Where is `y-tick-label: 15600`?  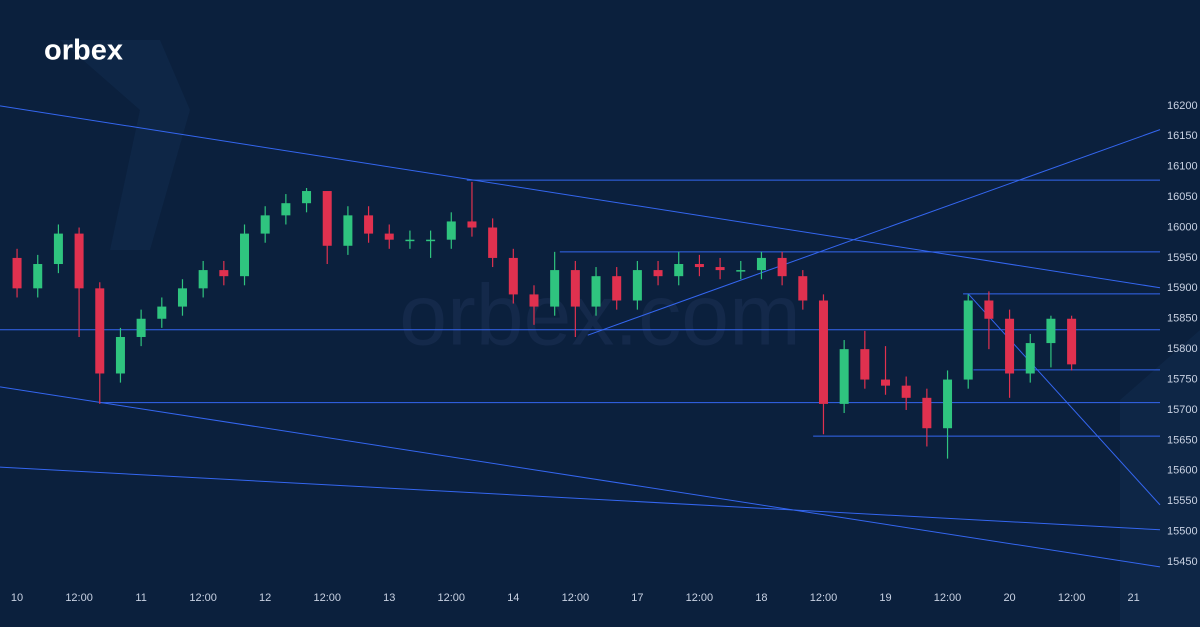 y-tick-label: 15600 is located at coordinates (1182, 471).